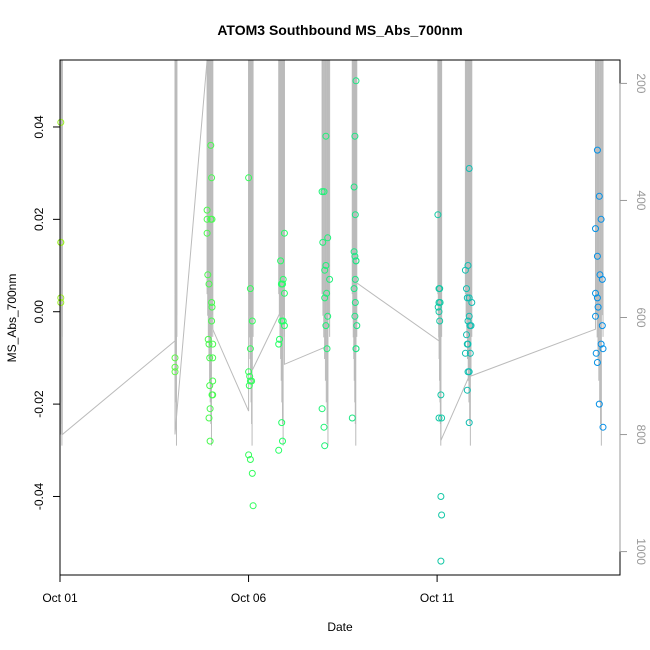 This screenshot has width=650, height=650. Describe the element at coordinates (340, 627) in the screenshot. I see `x-axis-label: Date` at that location.